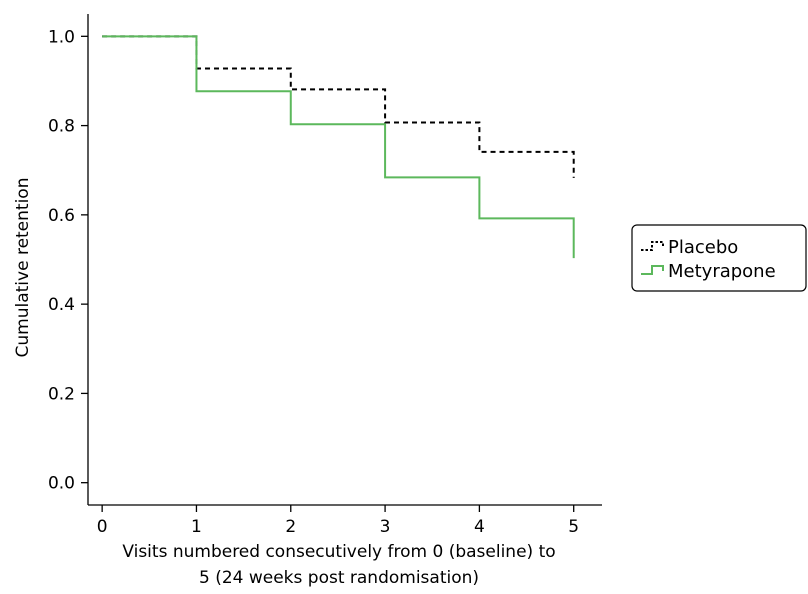  What do you see at coordinates (338, 106) in the screenshot?
I see `series-line-placebo` at bounding box center [338, 106].